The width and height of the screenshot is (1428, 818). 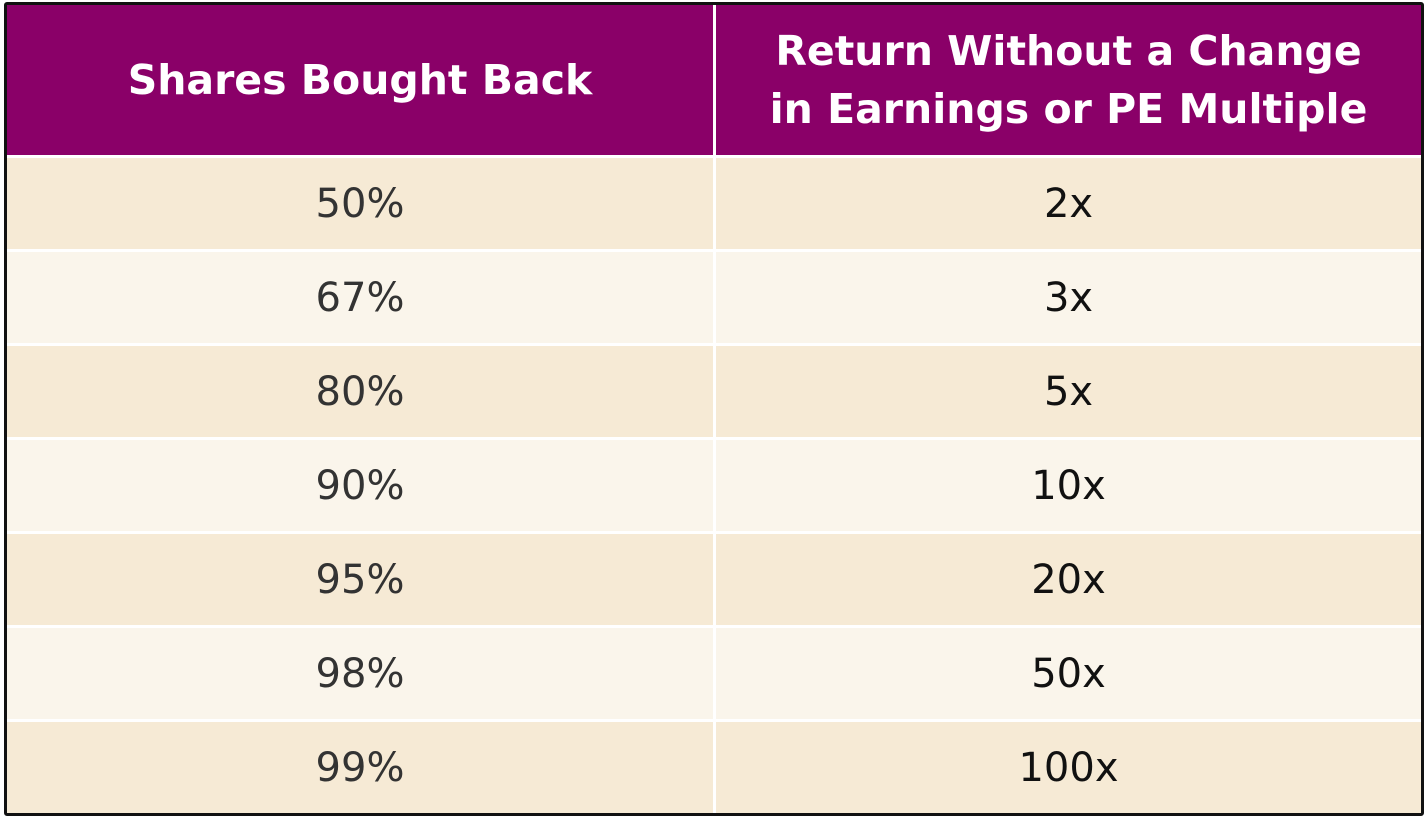 What do you see at coordinates (1068, 109) in the screenshot?
I see `header-text: in Earnings or PE Multiple` at bounding box center [1068, 109].